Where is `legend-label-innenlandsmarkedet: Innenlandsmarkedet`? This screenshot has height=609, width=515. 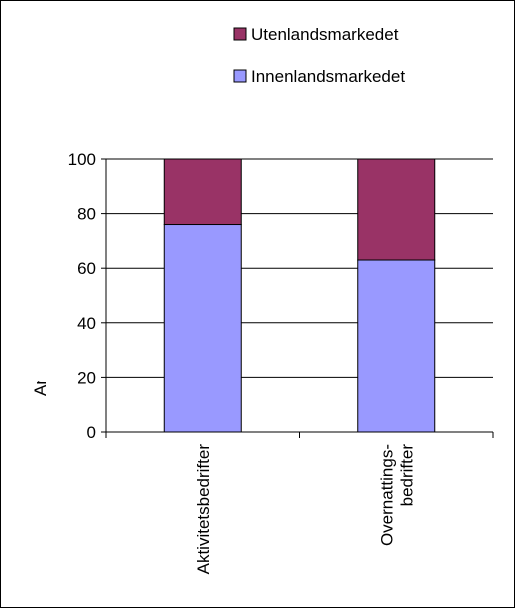
legend-label-innenlandsmarkedet: Innenlandsmarkedet is located at coordinates (328, 76).